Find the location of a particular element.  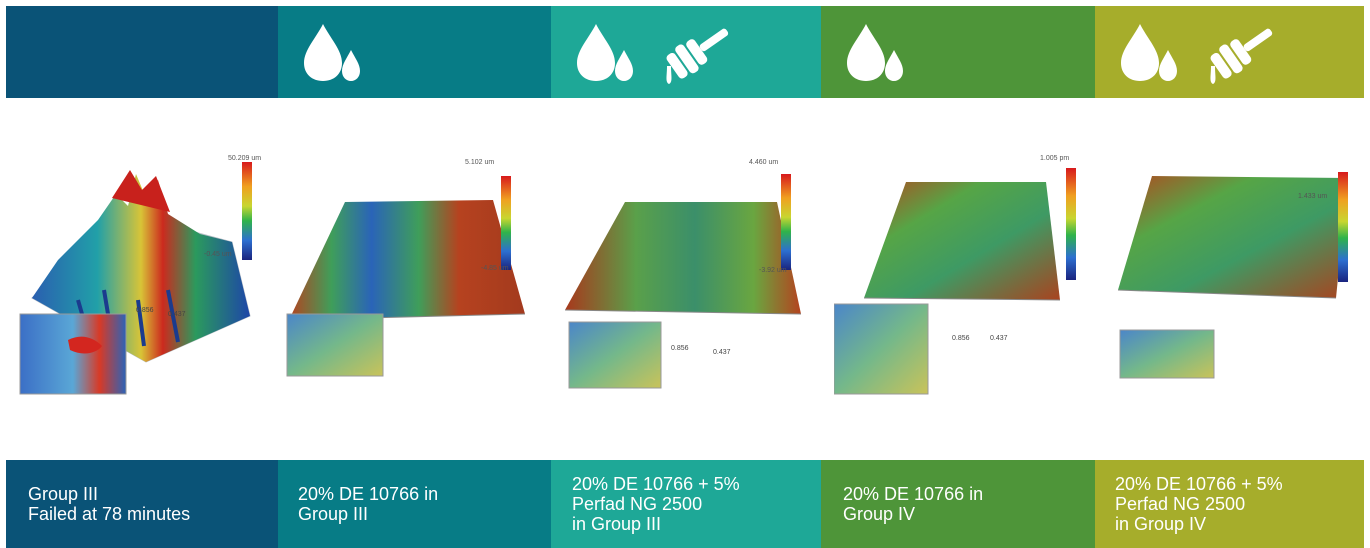

caption-line-2: Failed at 78 minutes is located at coordinates (109, 514).